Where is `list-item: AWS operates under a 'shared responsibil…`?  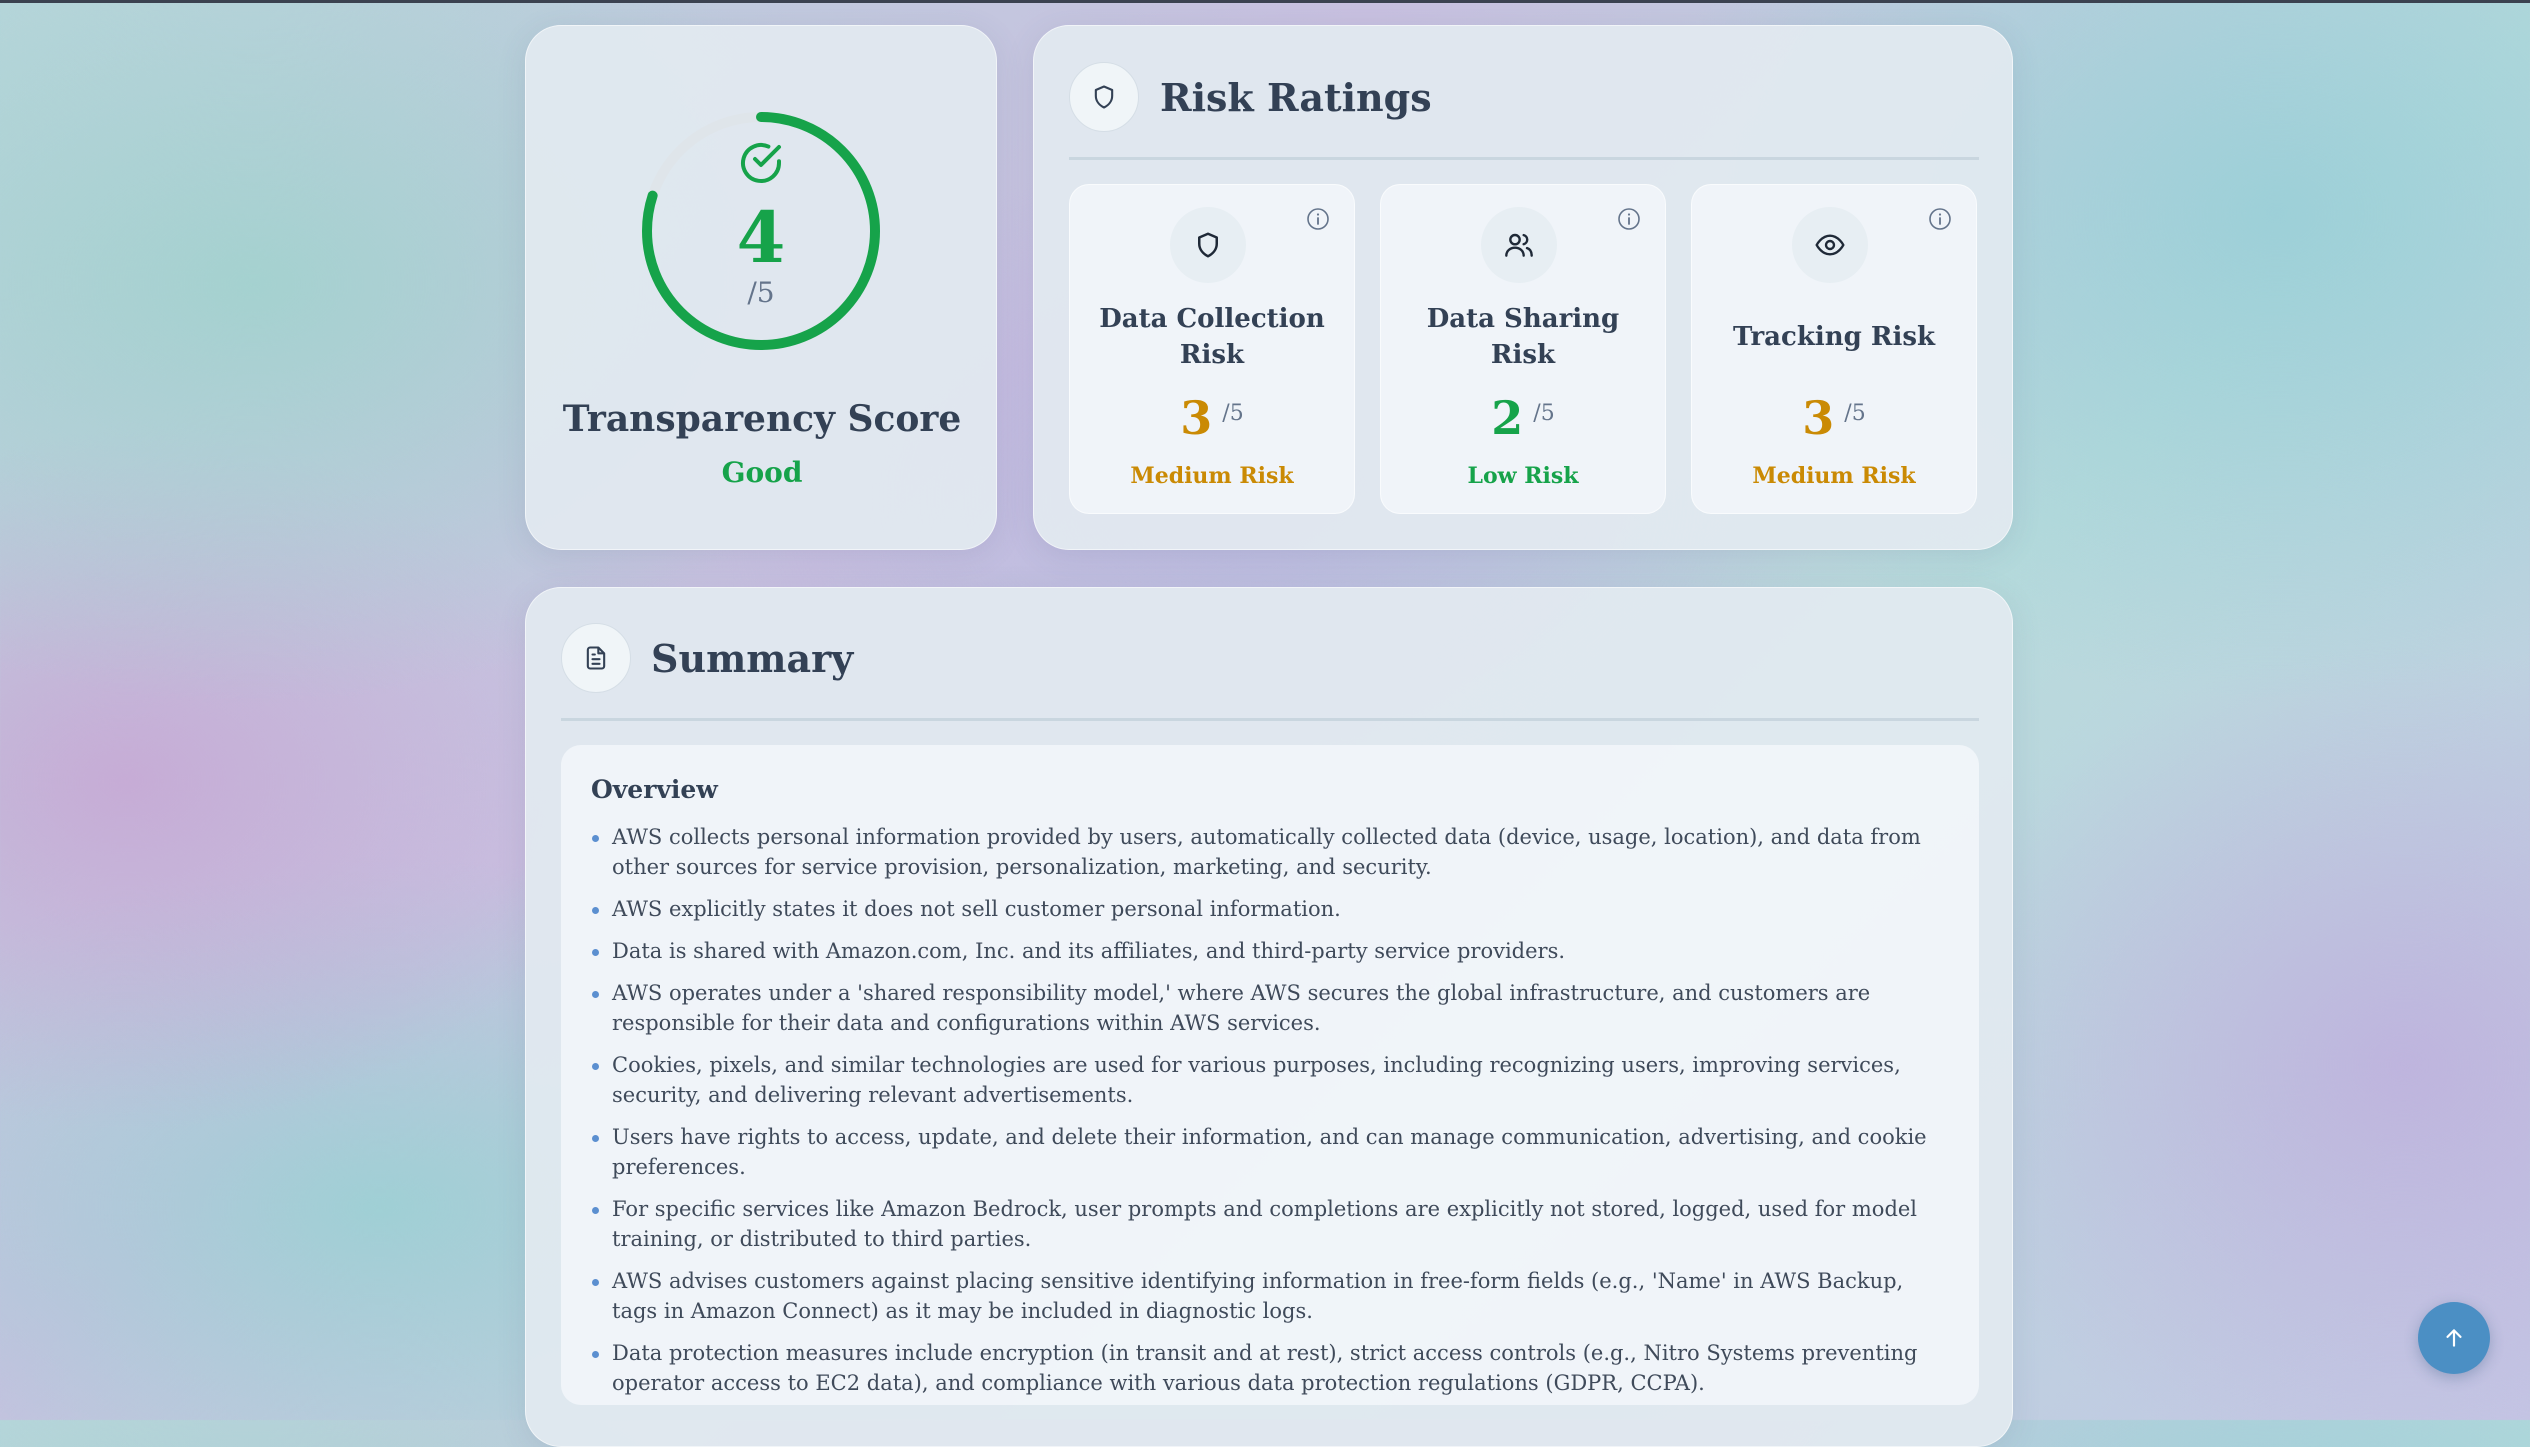 list-item: AWS operates under a 'shared responsibil… is located at coordinates (1270, 1008).